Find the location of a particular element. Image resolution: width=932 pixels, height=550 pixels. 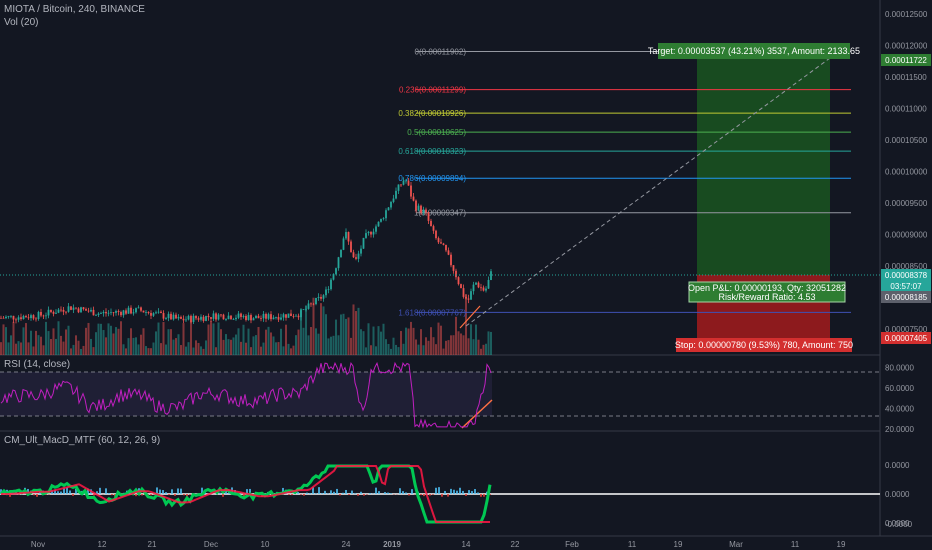

fib-level-label-7: 1.618(0.00007767) is located at coordinates (432, 312).